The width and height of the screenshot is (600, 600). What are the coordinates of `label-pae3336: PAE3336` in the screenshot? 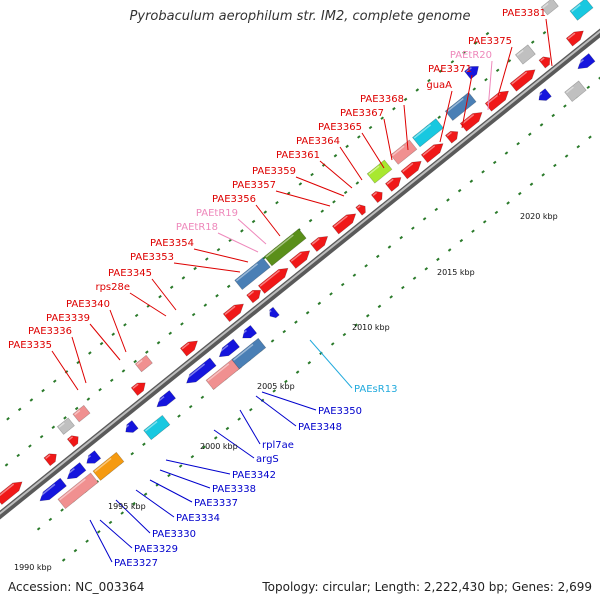 It's located at (50, 331).